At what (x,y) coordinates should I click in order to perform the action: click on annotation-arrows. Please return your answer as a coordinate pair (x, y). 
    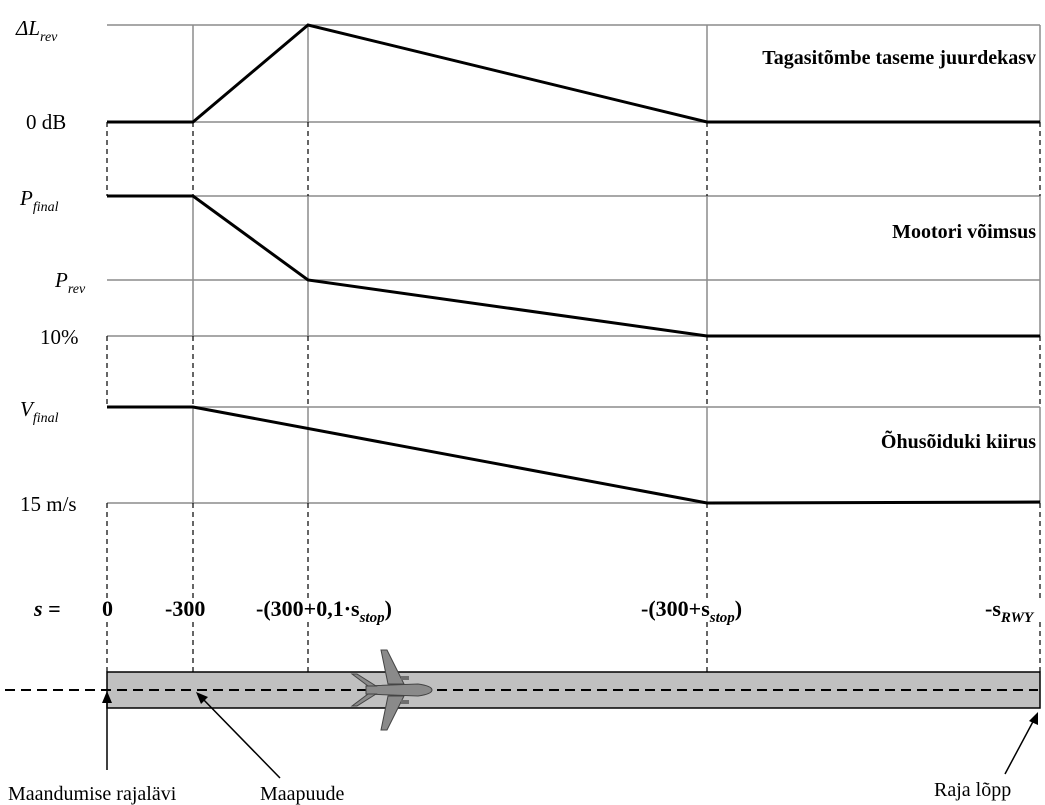
    Looking at the image, I should click on (570, 735).